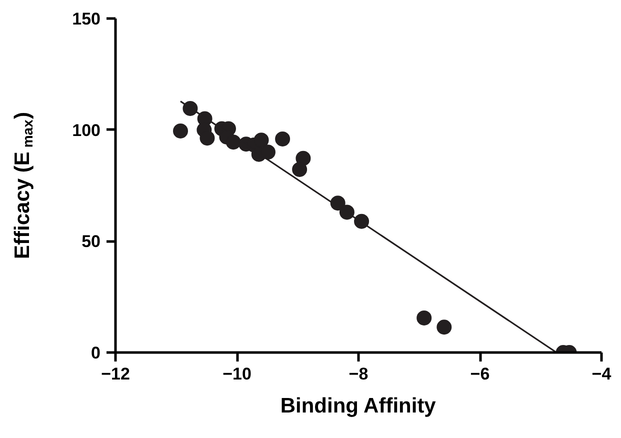 The image size is (621, 438). I want to click on x-tick-label: −8, so click(358, 374).